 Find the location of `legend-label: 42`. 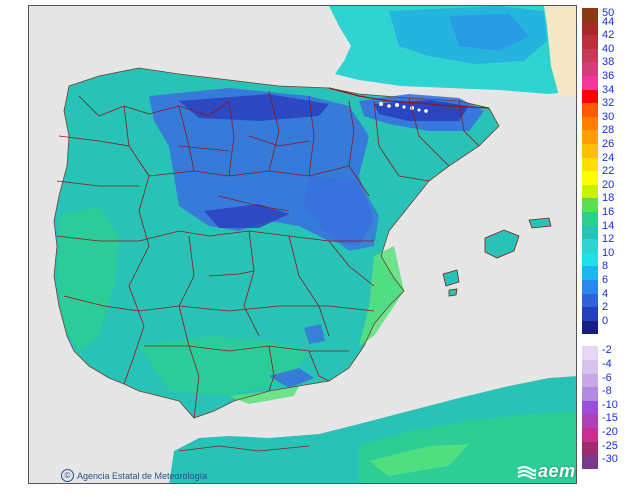

legend-label: 42 is located at coordinates (608, 35).